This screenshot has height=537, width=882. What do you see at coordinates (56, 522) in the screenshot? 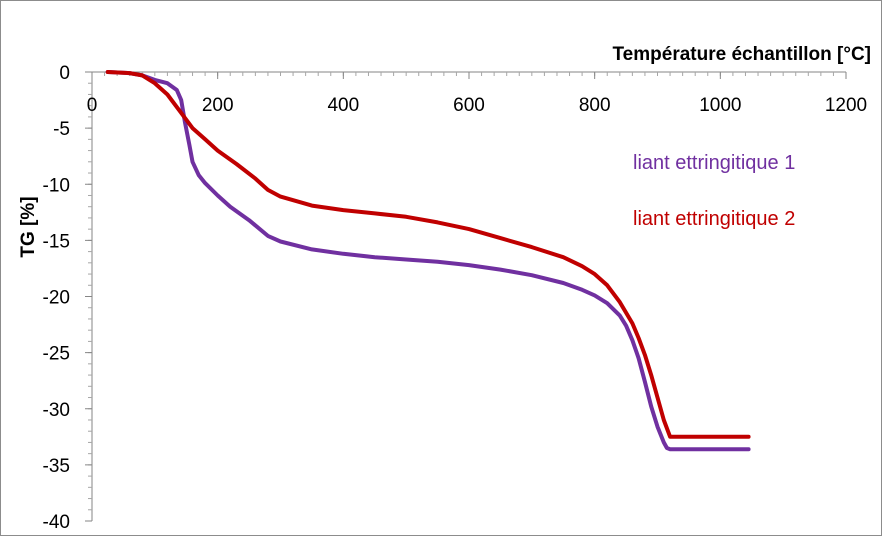
I see `y-tick-label: -40` at bounding box center [56, 522].